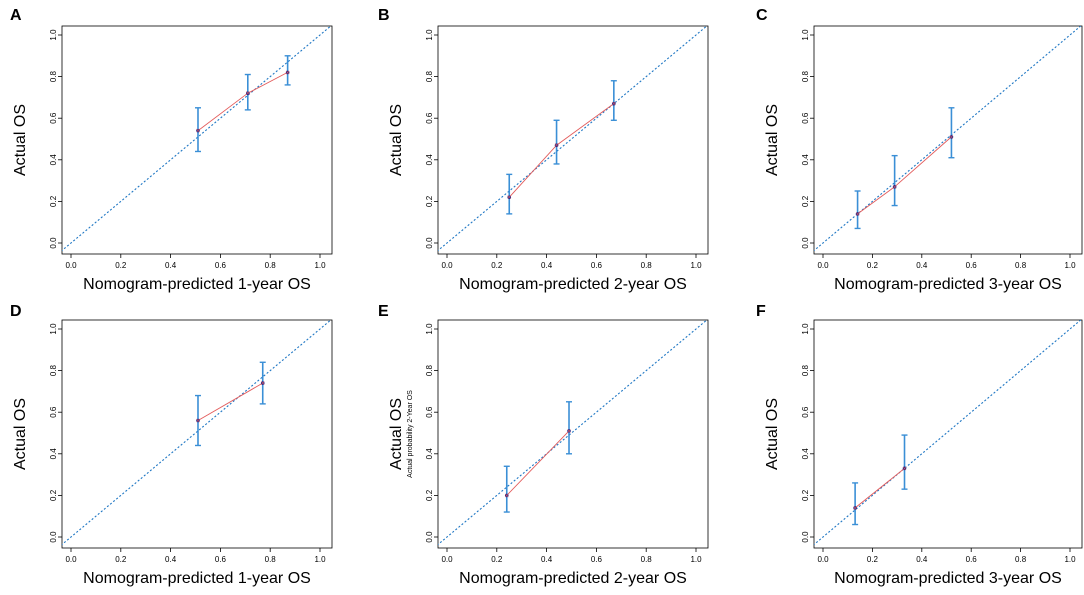 The height and width of the screenshot is (595, 1084). What do you see at coordinates (410, 434) in the screenshot?
I see `y-axis-subtitle: Actual probability 2-Year OS` at bounding box center [410, 434].